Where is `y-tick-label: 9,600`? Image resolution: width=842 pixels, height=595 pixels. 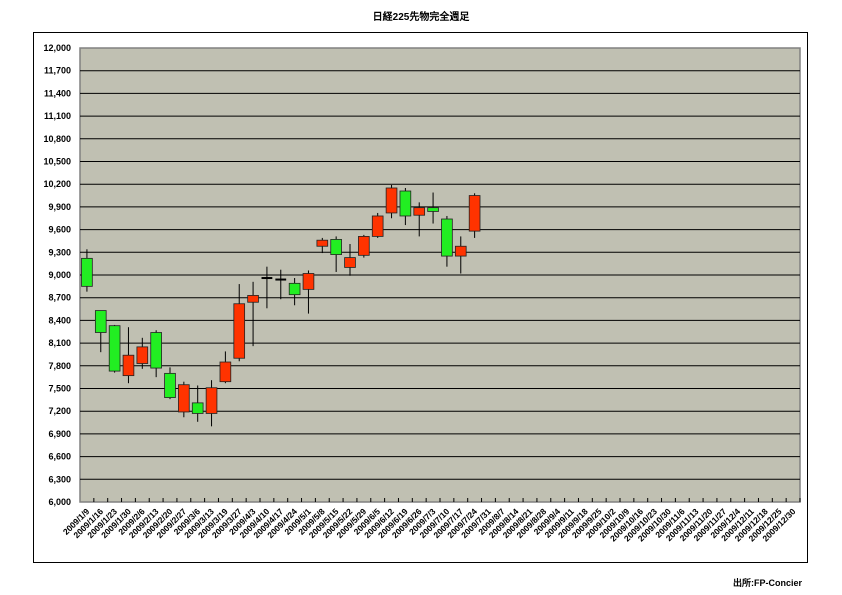
y-tick-label: 9,600 is located at coordinates (59, 230).